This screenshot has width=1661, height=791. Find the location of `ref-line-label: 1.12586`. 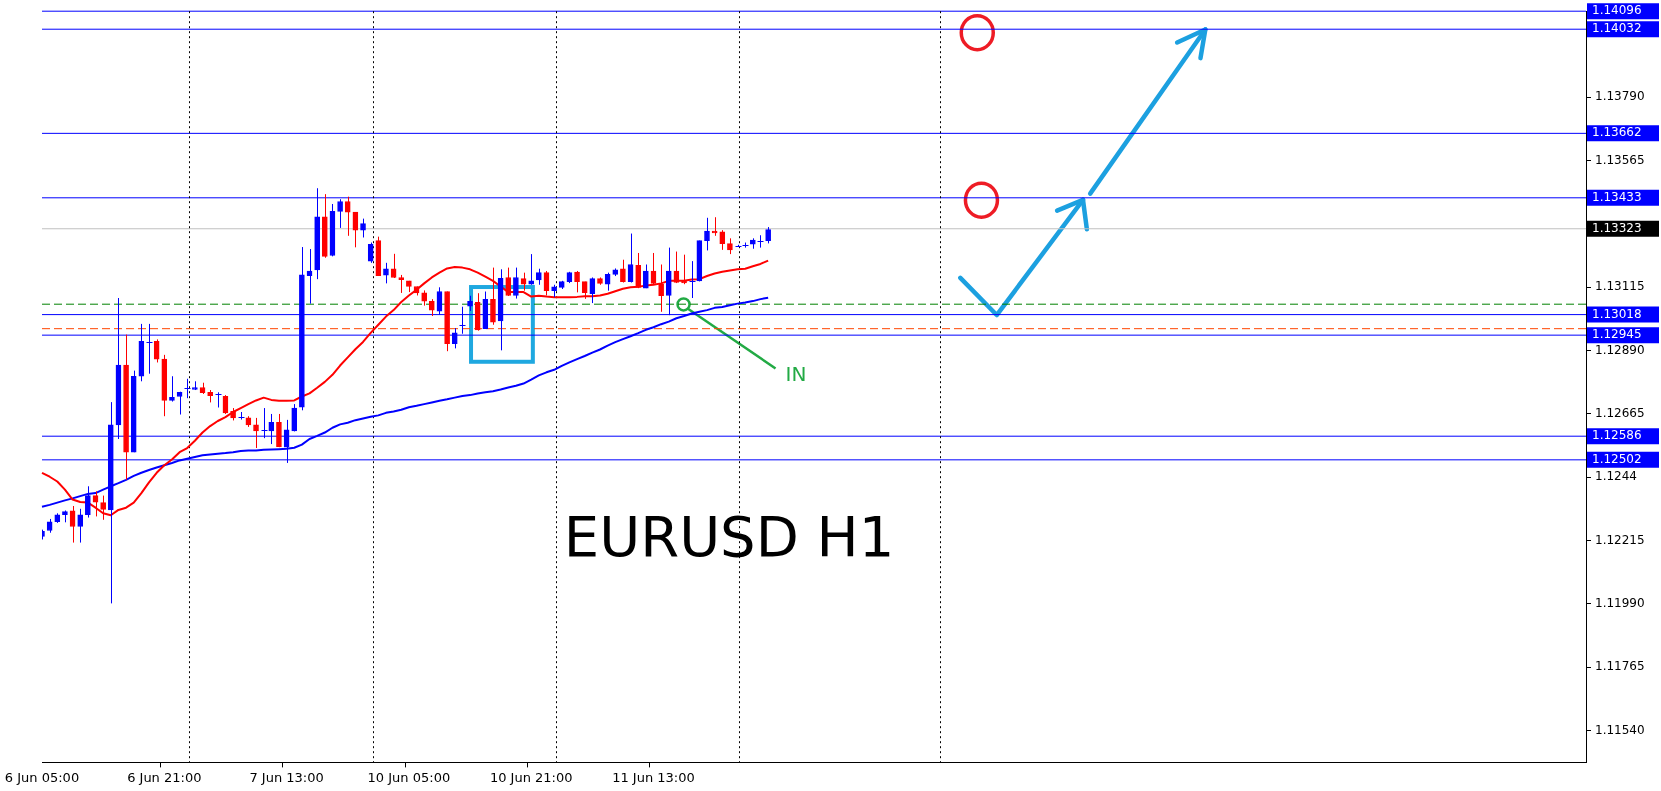

ref-line-label: 1.12586 is located at coordinates (1617, 435).